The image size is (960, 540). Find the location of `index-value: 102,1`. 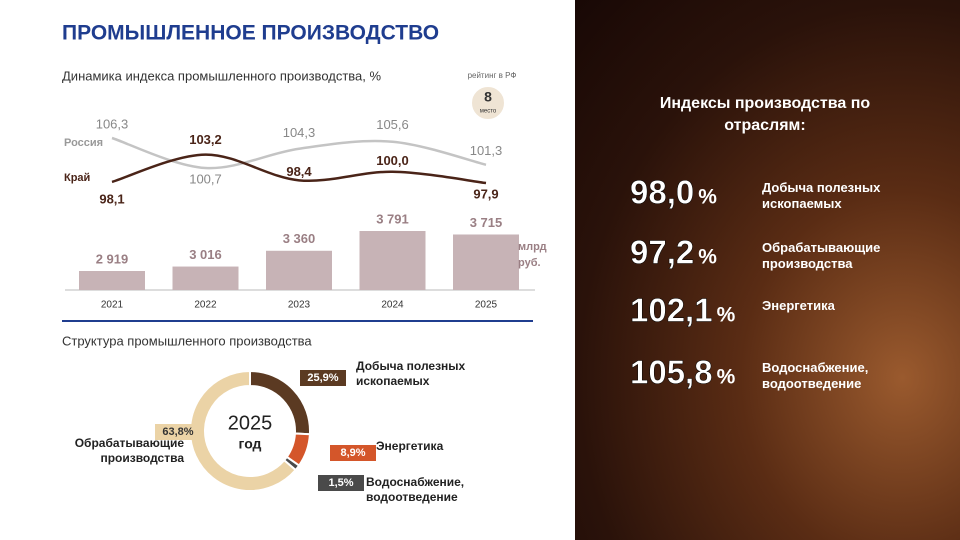

index-value: 102,1 is located at coordinates (671, 310).